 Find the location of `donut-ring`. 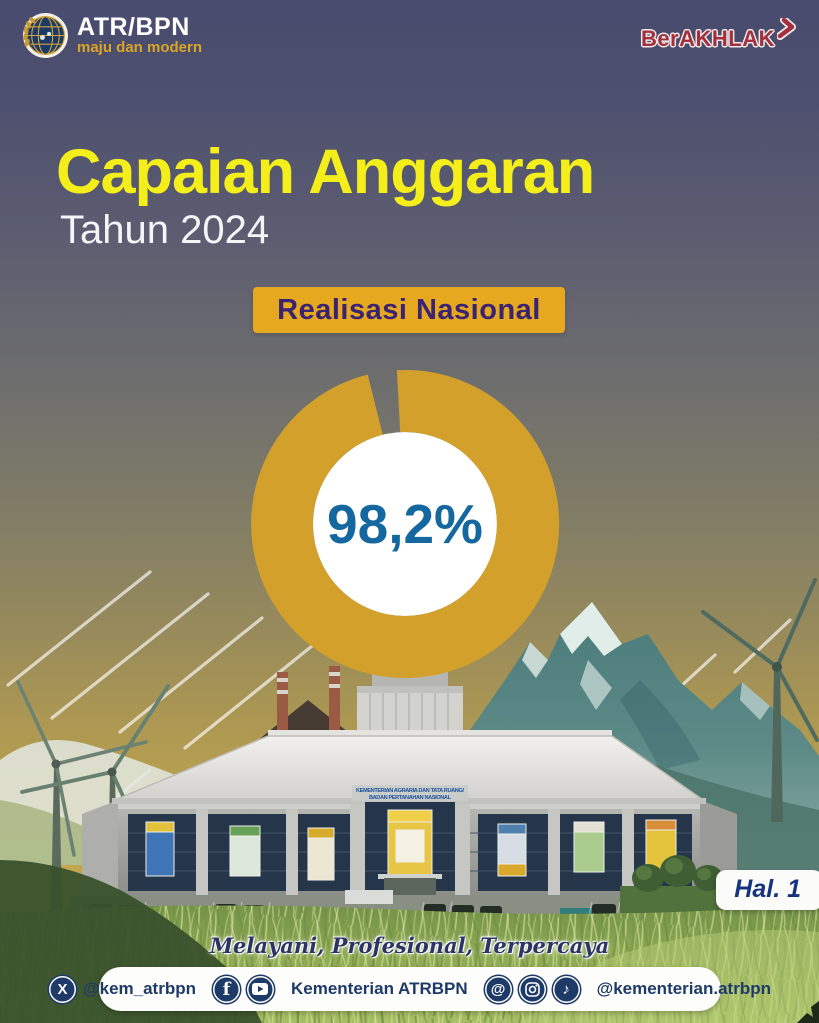

donut-ring is located at coordinates (405, 523).